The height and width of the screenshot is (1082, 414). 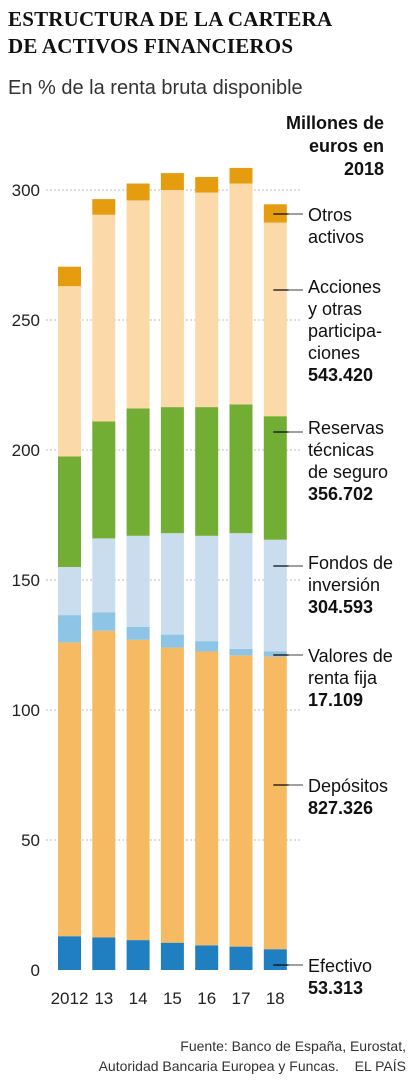 I want to click on legend-value: 53.313, so click(x=336, y=988).